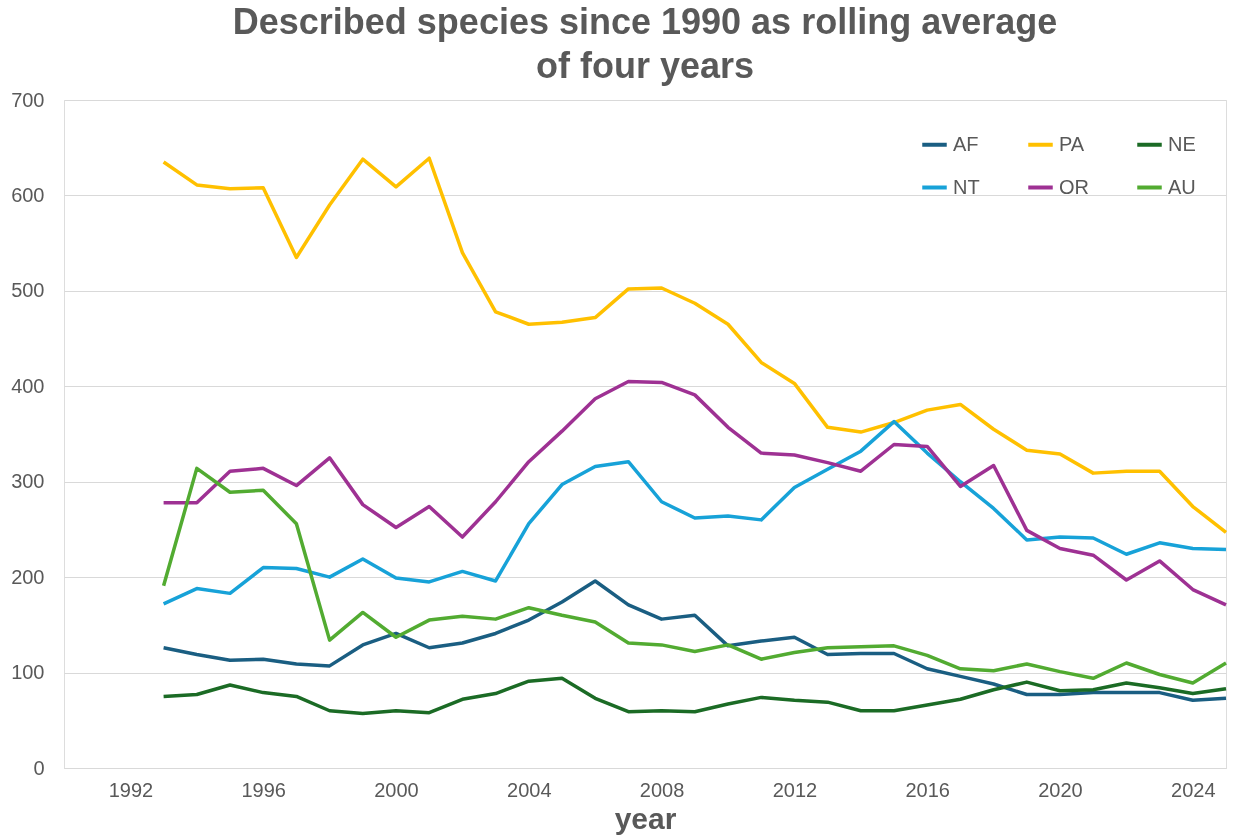 This screenshot has width=1248, height=839. I want to click on legend-label: AU, so click(1182, 186).